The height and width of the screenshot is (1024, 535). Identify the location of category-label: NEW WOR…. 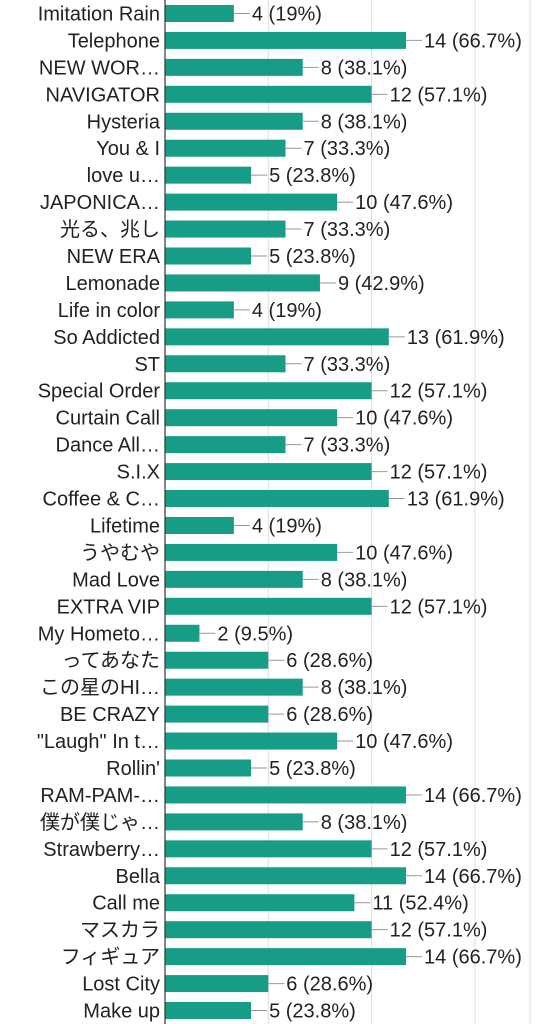
(99, 68).